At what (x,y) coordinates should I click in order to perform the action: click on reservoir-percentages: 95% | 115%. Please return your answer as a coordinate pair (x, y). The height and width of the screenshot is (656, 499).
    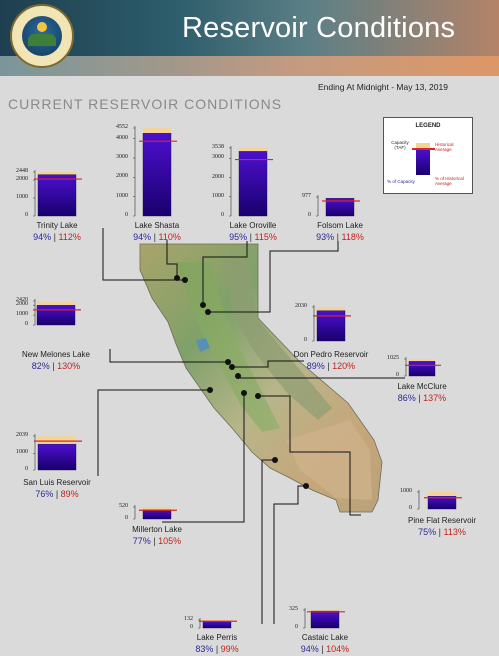
    Looking at the image, I should click on (253, 237).